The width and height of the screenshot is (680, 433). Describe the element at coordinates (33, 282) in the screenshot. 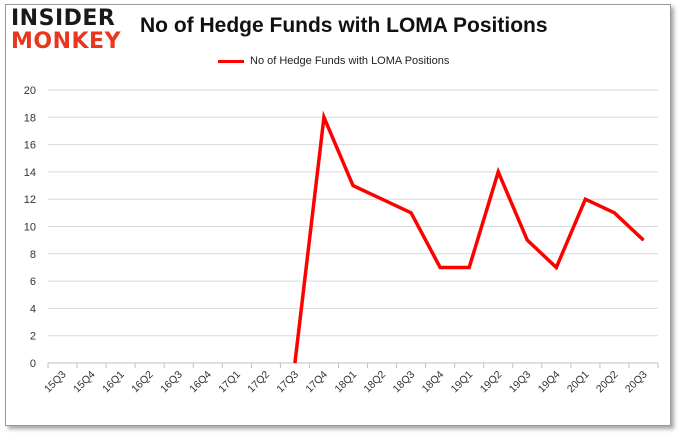

I see `y-tick-label: 6` at that location.